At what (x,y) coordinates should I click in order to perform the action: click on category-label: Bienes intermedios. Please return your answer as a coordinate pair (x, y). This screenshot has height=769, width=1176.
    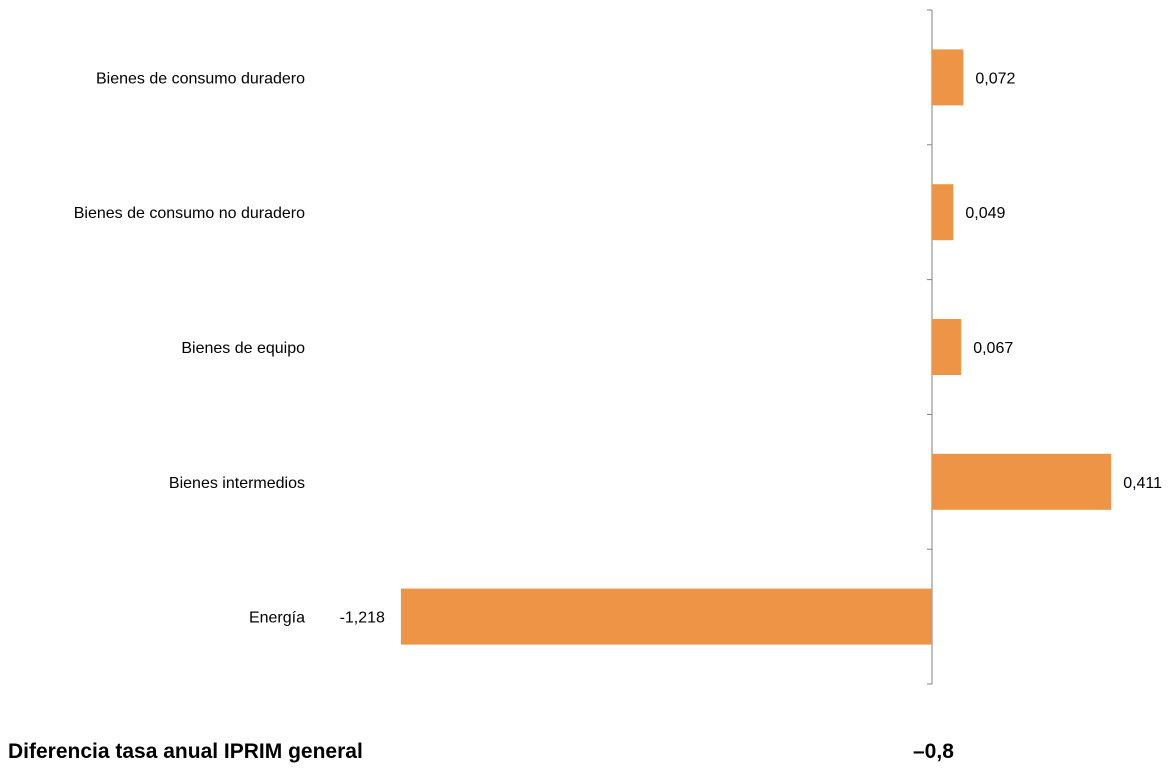
    Looking at the image, I should click on (237, 483).